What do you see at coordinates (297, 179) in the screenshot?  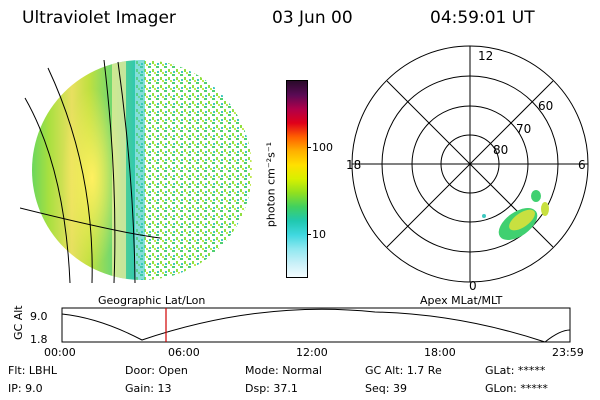 I see `colorbar` at bounding box center [297, 179].